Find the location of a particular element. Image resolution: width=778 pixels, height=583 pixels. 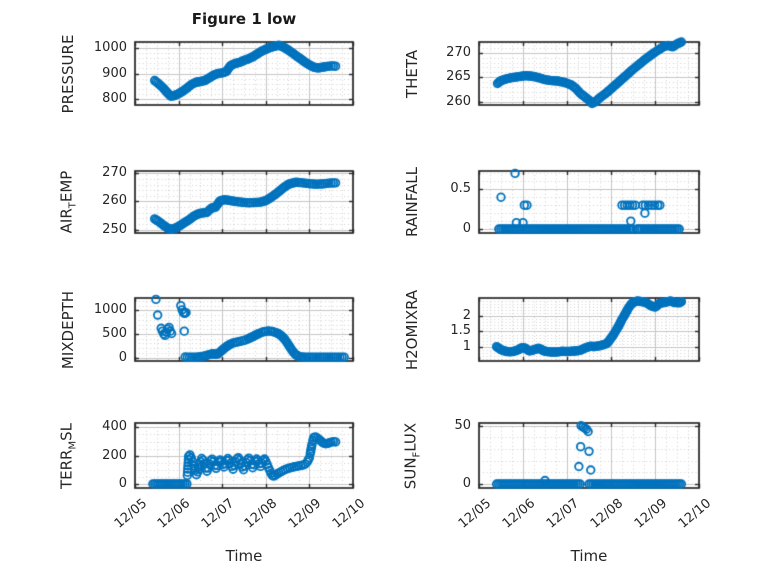

theta-ylabel-part: THETA is located at coordinates (412, 73).